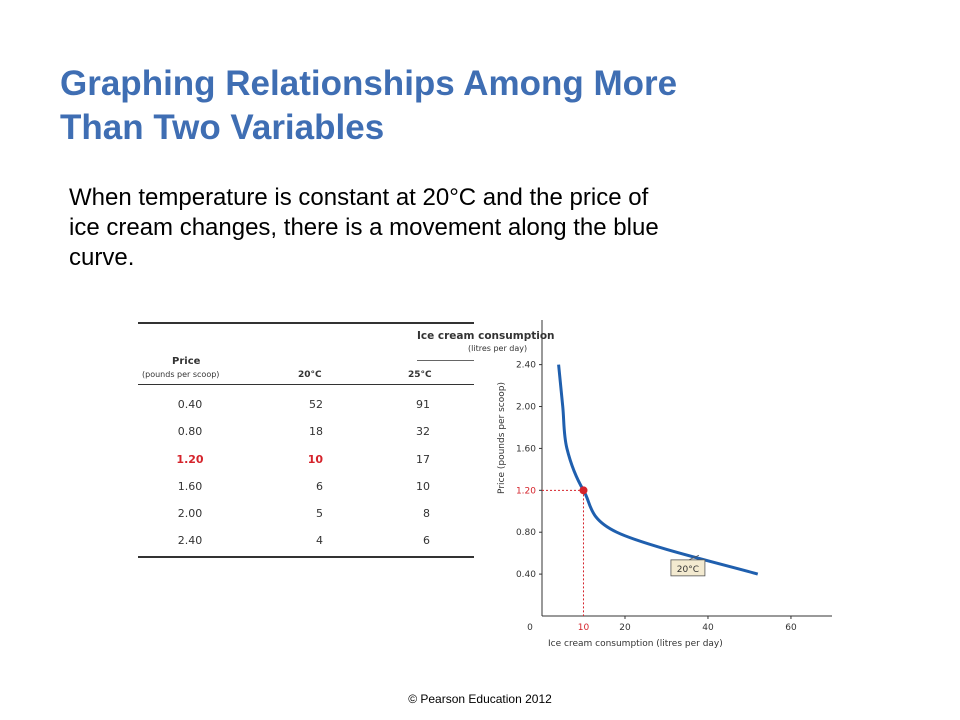  Describe the element at coordinates (306, 323) in the screenshot. I see `table-top-rule` at that location.